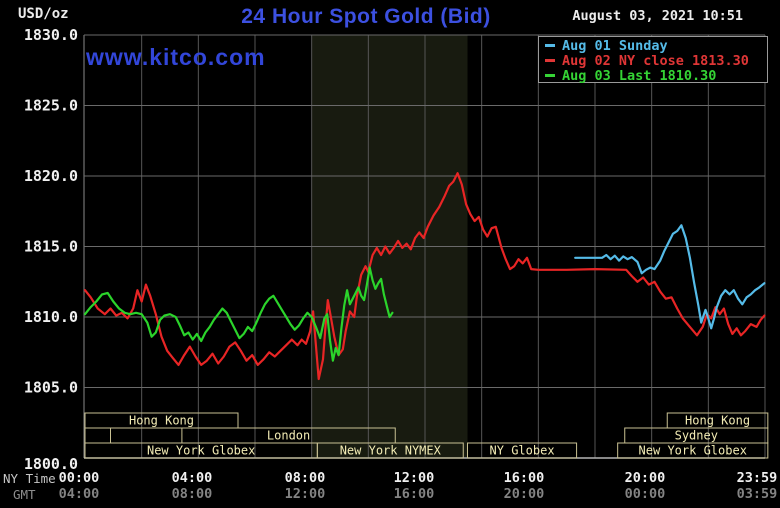 This screenshot has width=780, height=508. I want to click on ny-time-tick: 23:59, so click(757, 478).